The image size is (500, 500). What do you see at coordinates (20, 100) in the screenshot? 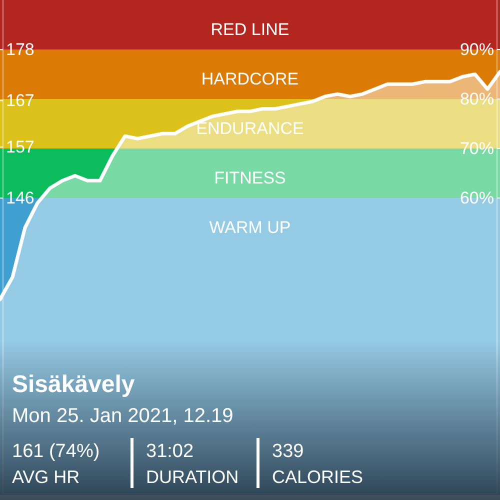
I see `y-tick-label: 167` at bounding box center [20, 100].